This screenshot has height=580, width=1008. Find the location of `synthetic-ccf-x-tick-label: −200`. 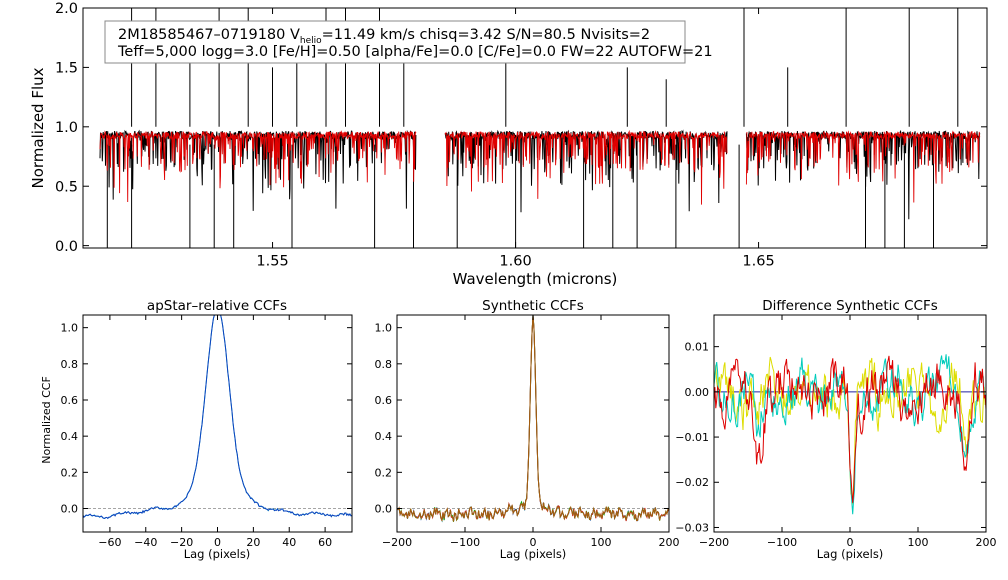

synthetic-ccf-x-tick-label: −200 is located at coordinates (397, 542).